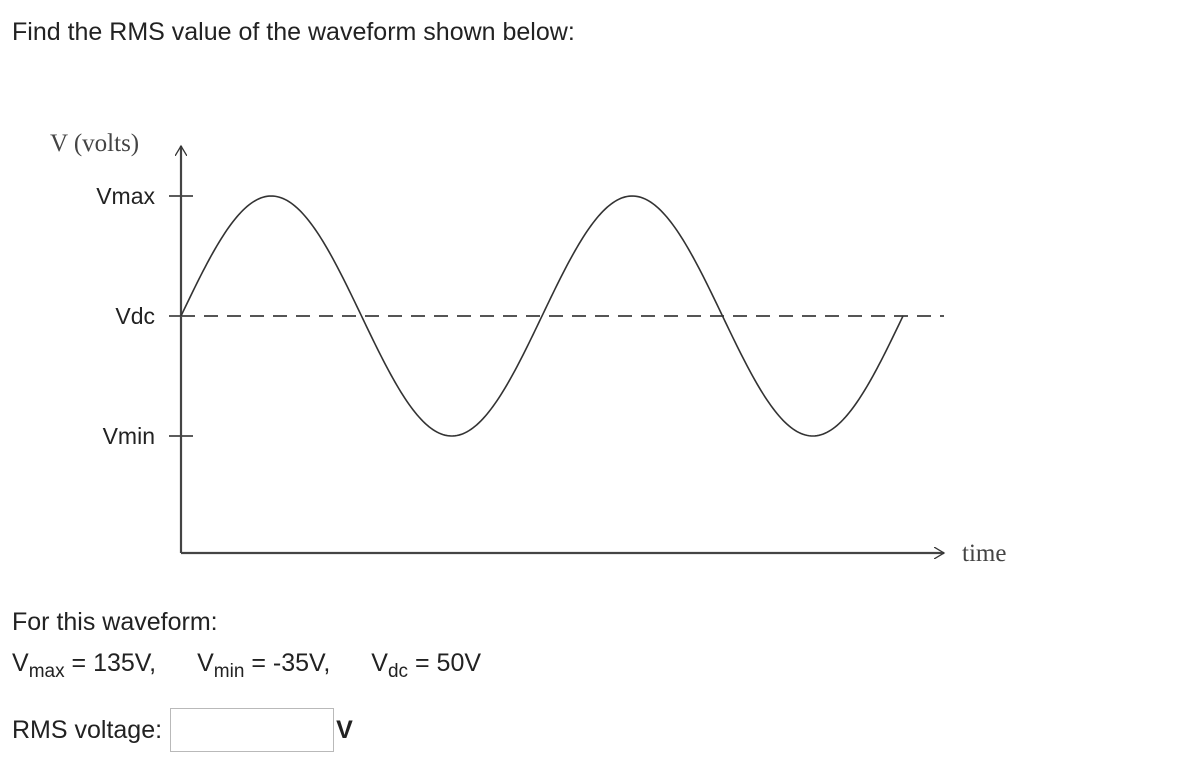  What do you see at coordinates (87, 729) in the screenshot?
I see `rms-label: RMS voltage:` at bounding box center [87, 729].